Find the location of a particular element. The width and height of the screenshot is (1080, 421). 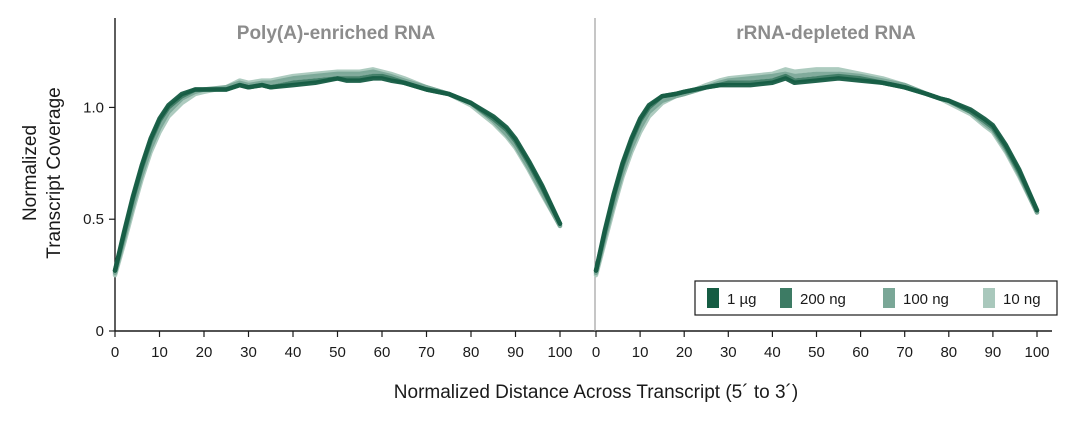

panel-title-polya: Poly(A)-enriched RNA is located at coordinates (336, 33).